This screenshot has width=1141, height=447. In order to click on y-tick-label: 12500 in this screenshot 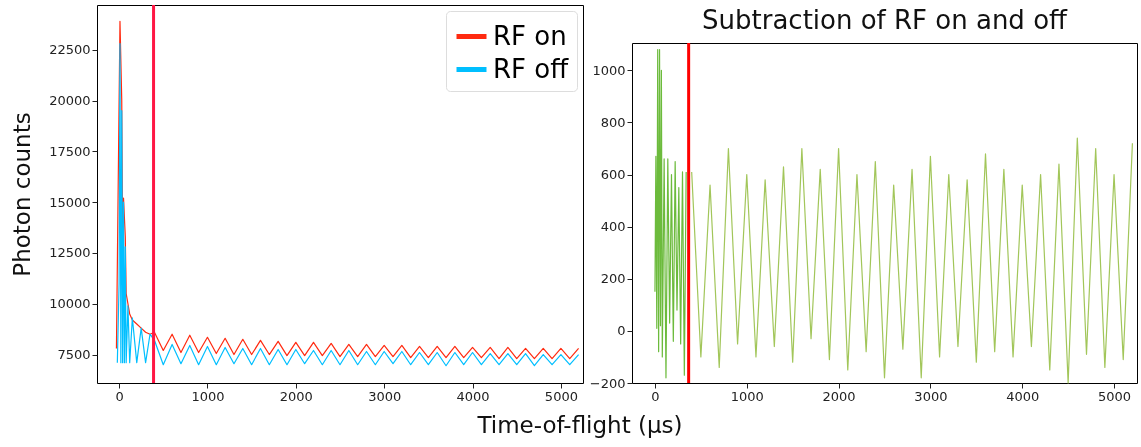, I will do `click(70, 253)`.